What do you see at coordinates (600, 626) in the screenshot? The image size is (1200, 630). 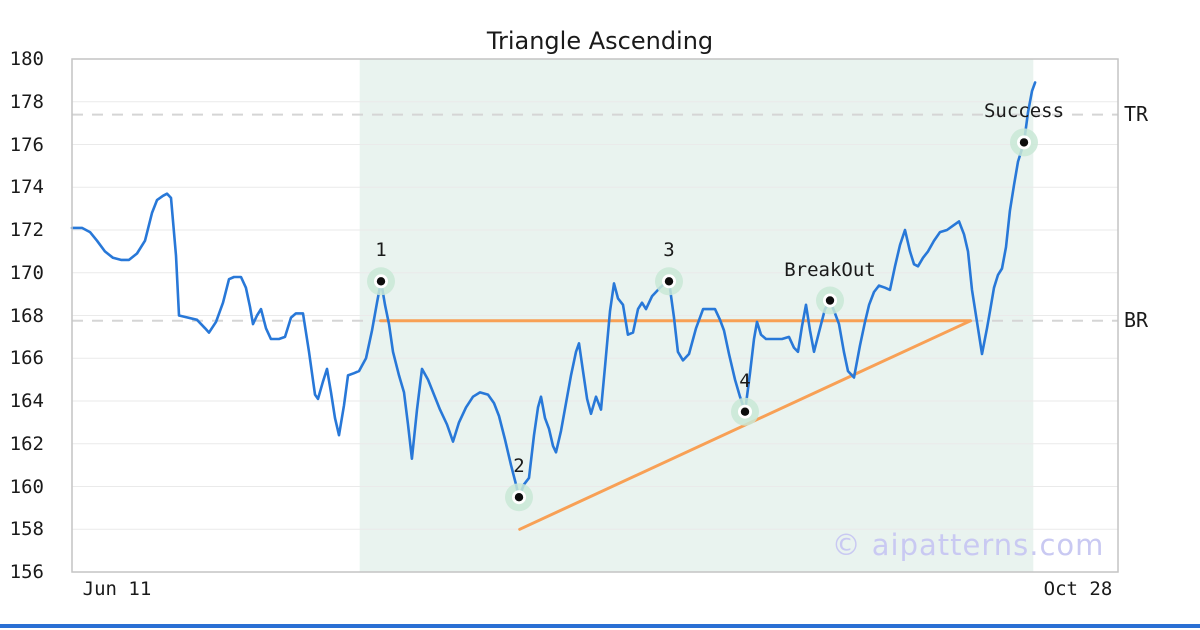 I see `footer-accent-bar` at bounding box center [600, 626].